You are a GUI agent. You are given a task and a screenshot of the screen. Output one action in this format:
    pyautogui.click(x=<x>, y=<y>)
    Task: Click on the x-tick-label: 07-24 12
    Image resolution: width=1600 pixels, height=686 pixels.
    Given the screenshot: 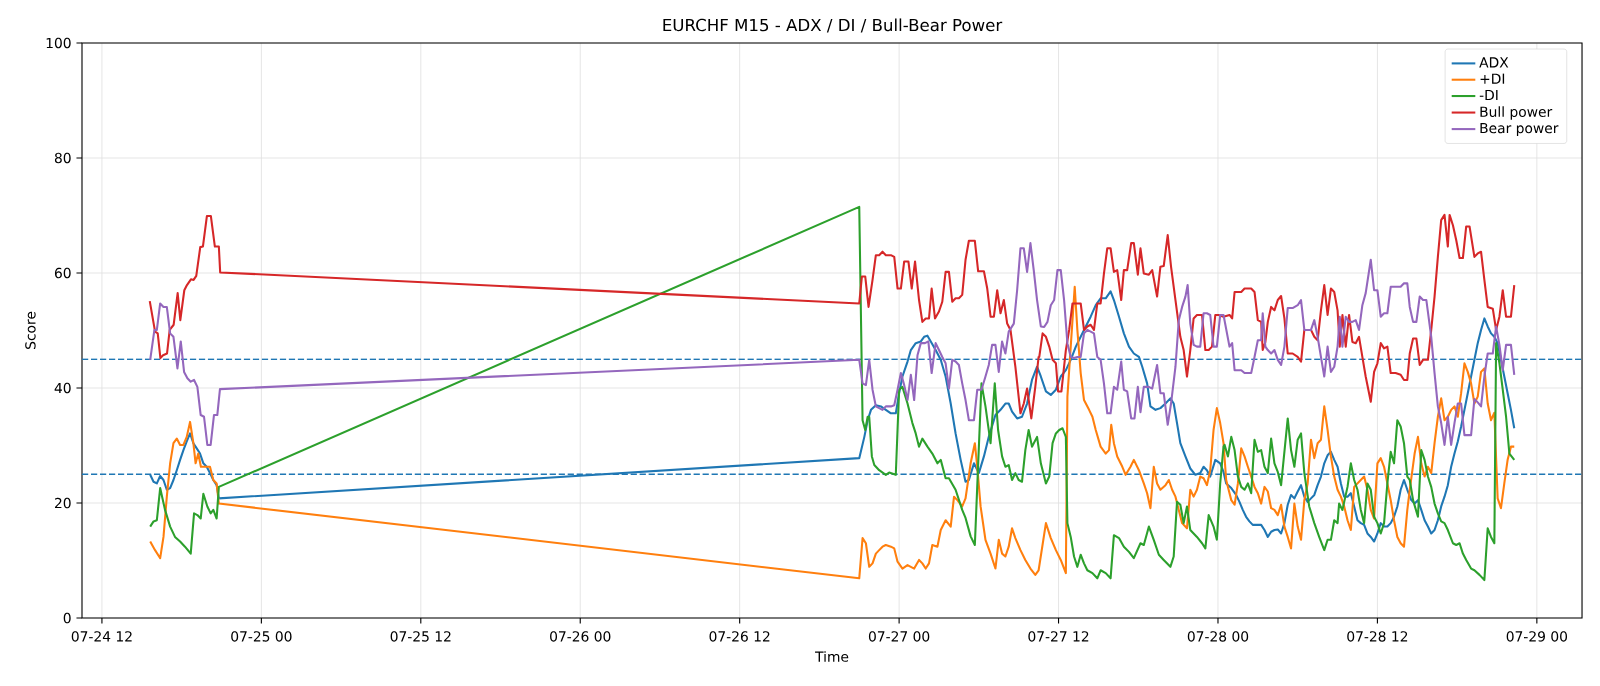 What is the action you would take?
    pyautogui.click(x=101, y=636)
    